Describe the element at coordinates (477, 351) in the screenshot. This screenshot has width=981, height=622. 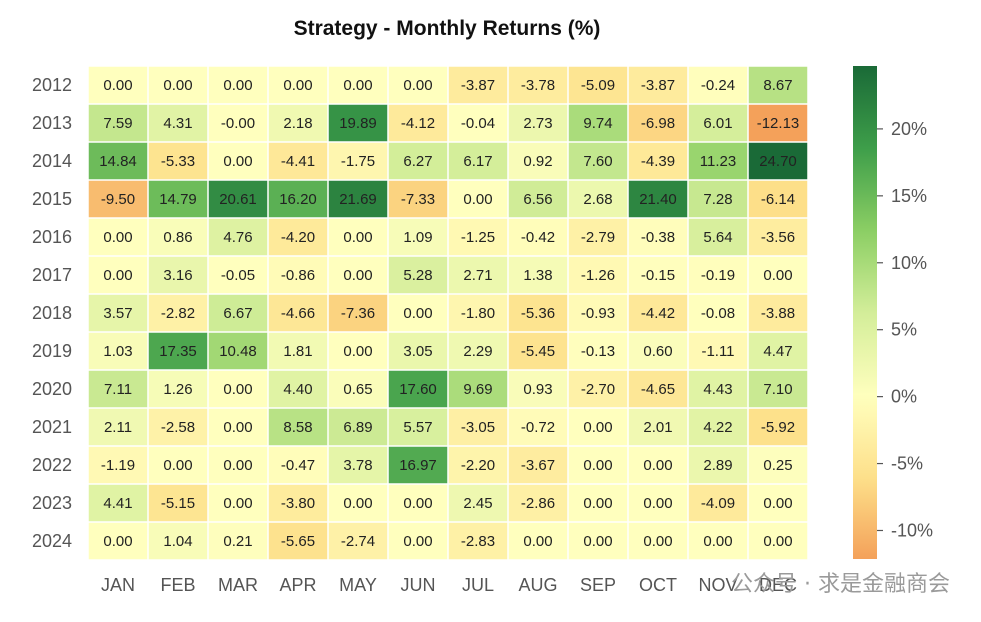
I see `cell-value-label: 2.29` at that location.